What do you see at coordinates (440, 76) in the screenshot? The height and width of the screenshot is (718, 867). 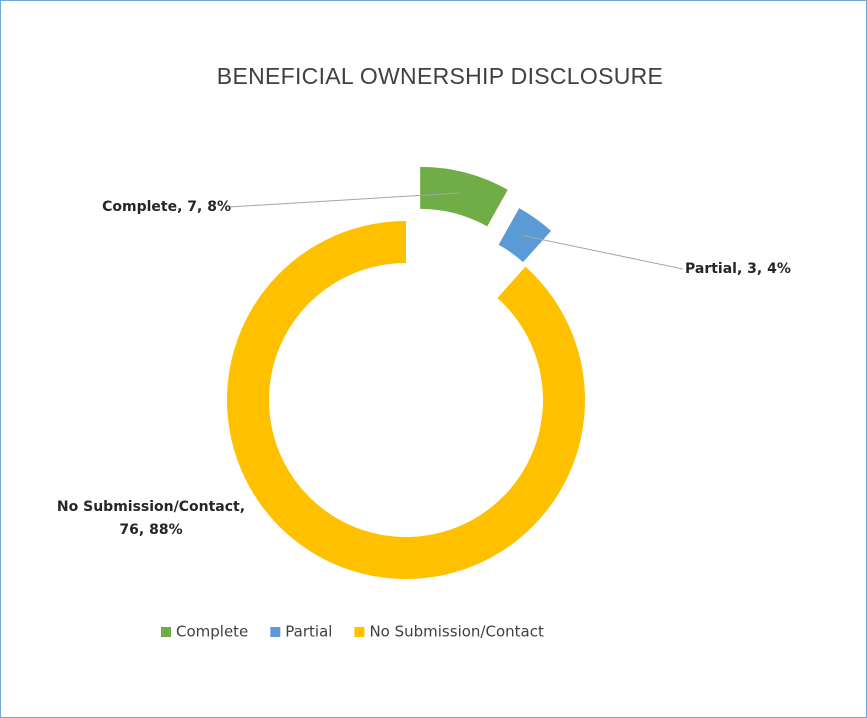 I see `chart-title: BENEFICIAL OWNERSHIP DISCLOSURE` at bounding box center [440, 76].